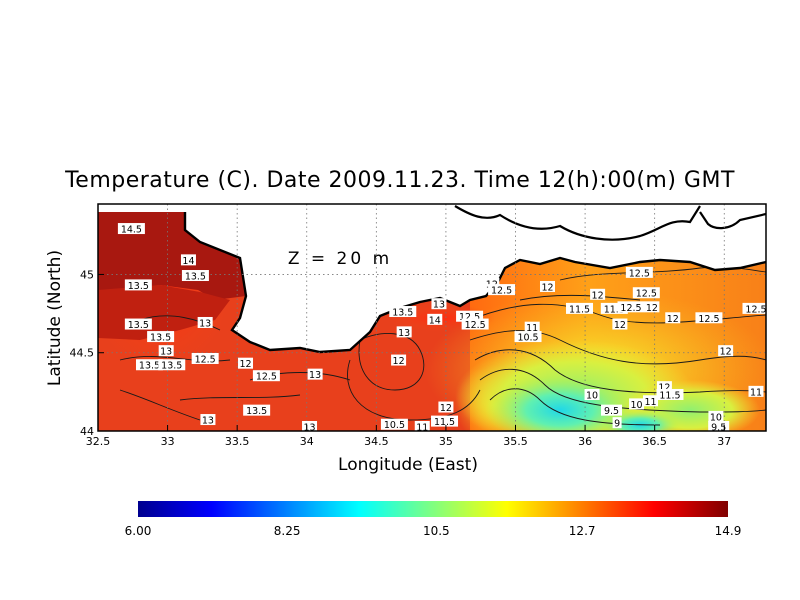 This screenshot has width=800, height=600. I want to click on coastline-azov, so click(610, 223).